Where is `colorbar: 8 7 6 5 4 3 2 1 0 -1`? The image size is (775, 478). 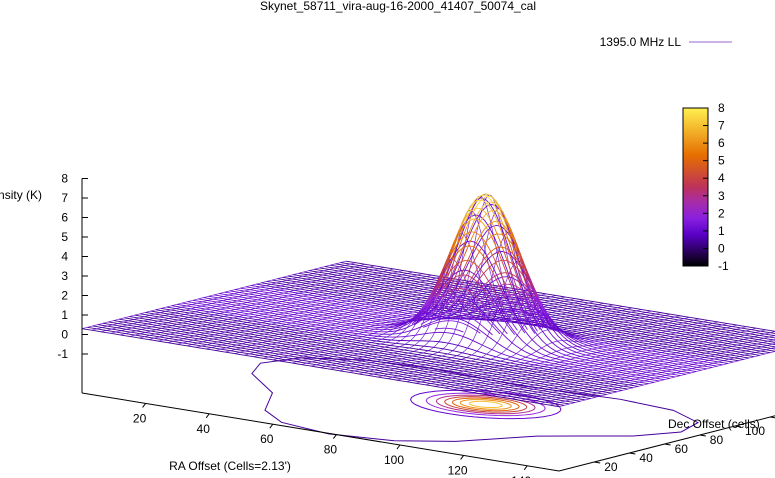 colorbar: 8 7 6 5 4 3 2 1 0 -1 is located at coordinates (705, 187).